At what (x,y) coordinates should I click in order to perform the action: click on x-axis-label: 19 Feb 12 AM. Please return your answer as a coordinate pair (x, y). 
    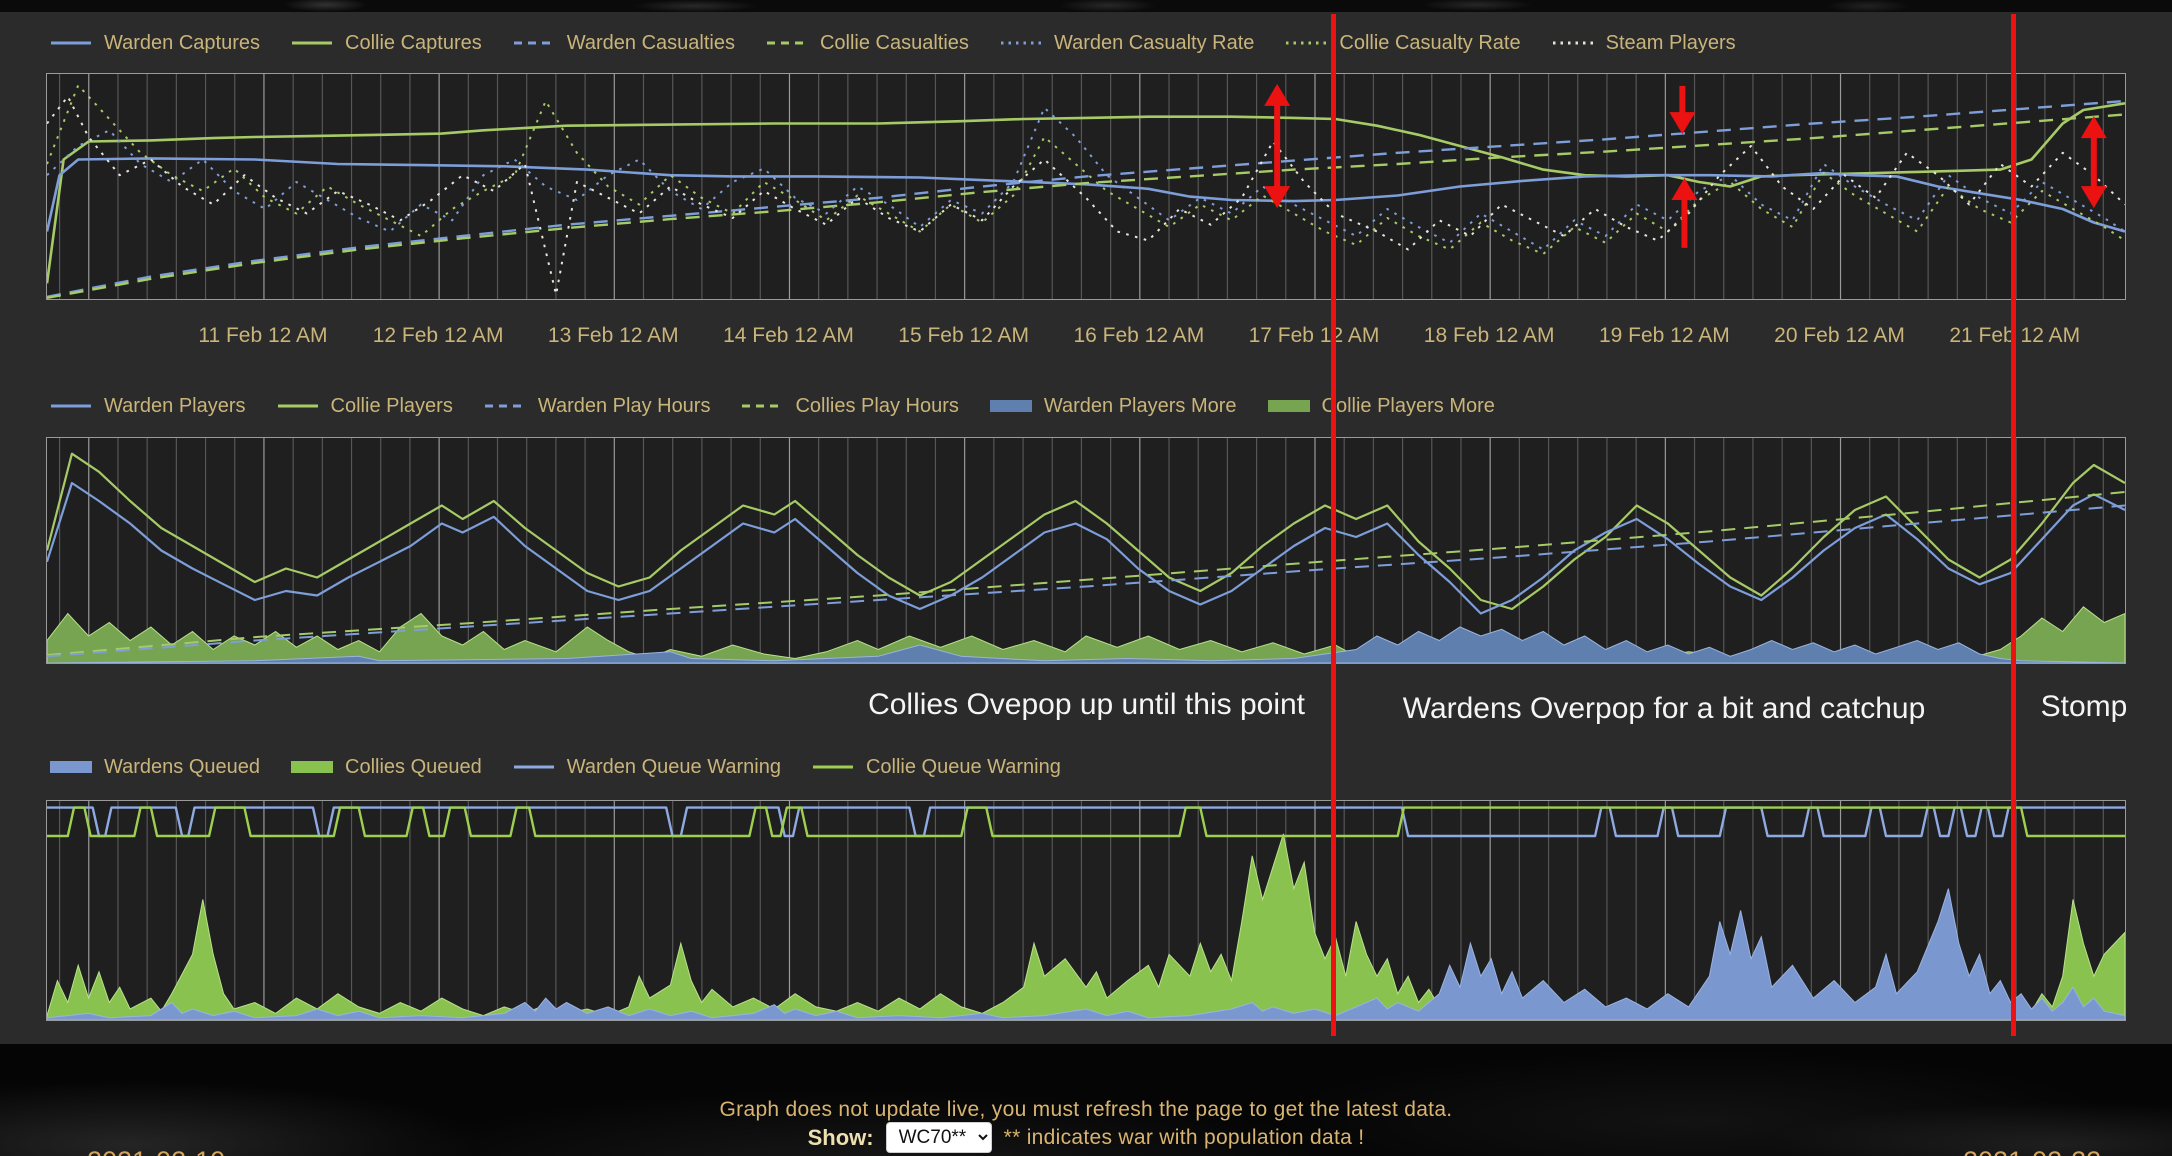
    Looking at the image, I should click on (1664, 335).